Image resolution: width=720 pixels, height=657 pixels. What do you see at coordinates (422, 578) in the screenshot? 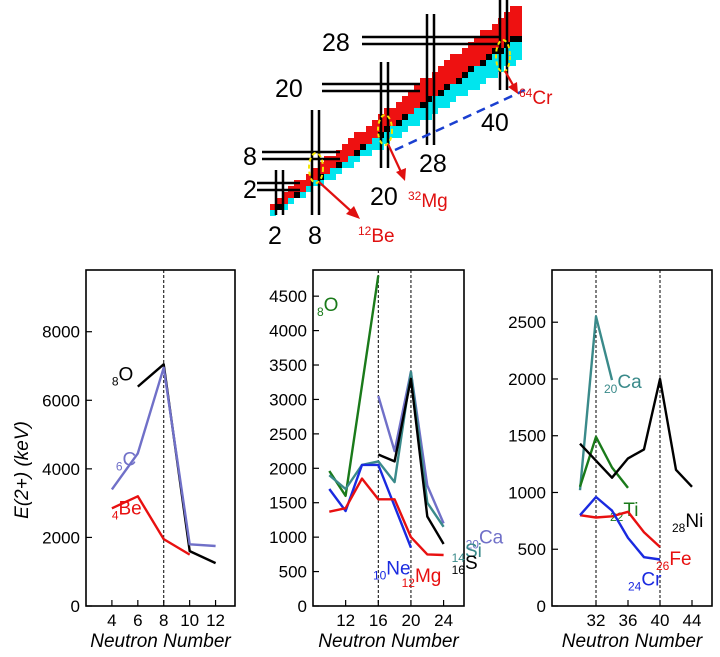
I see `series-label-mg: 12Mg` at bounding box center [422, 578].